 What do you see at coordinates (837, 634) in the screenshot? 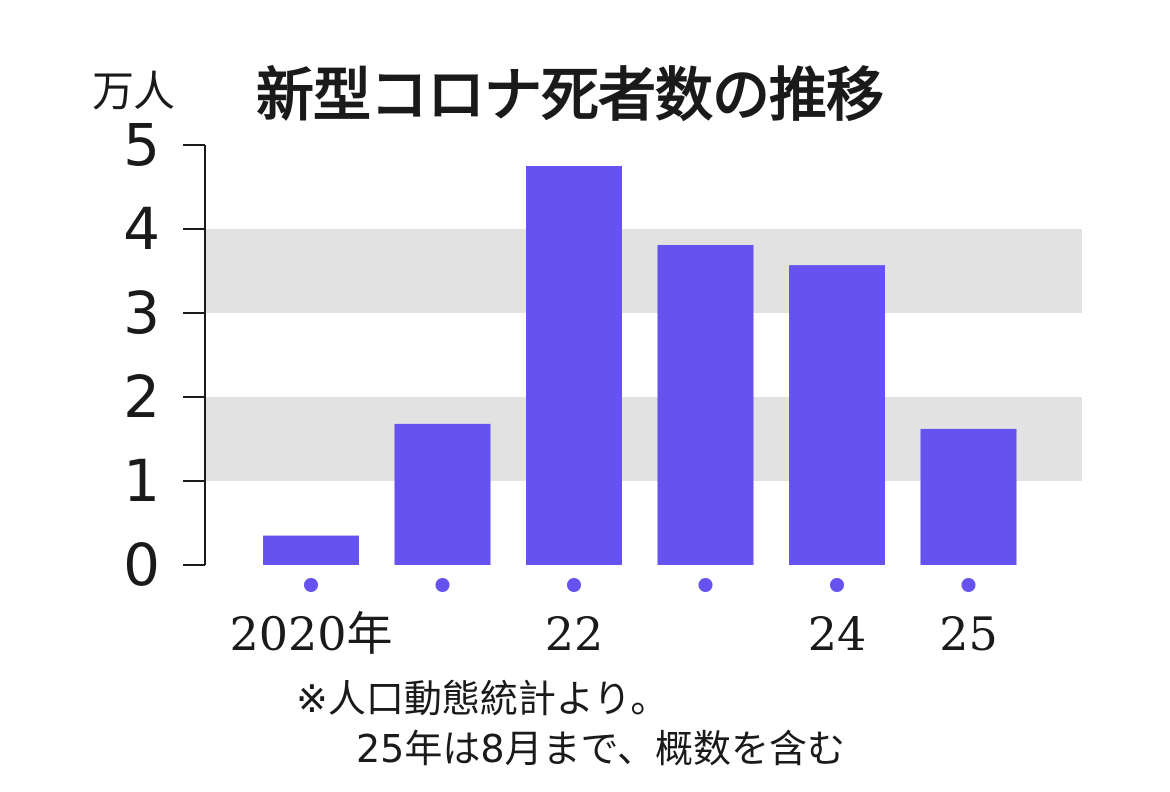
I see `x-tick-label-2024: 24` at bounding box center [837, 634].